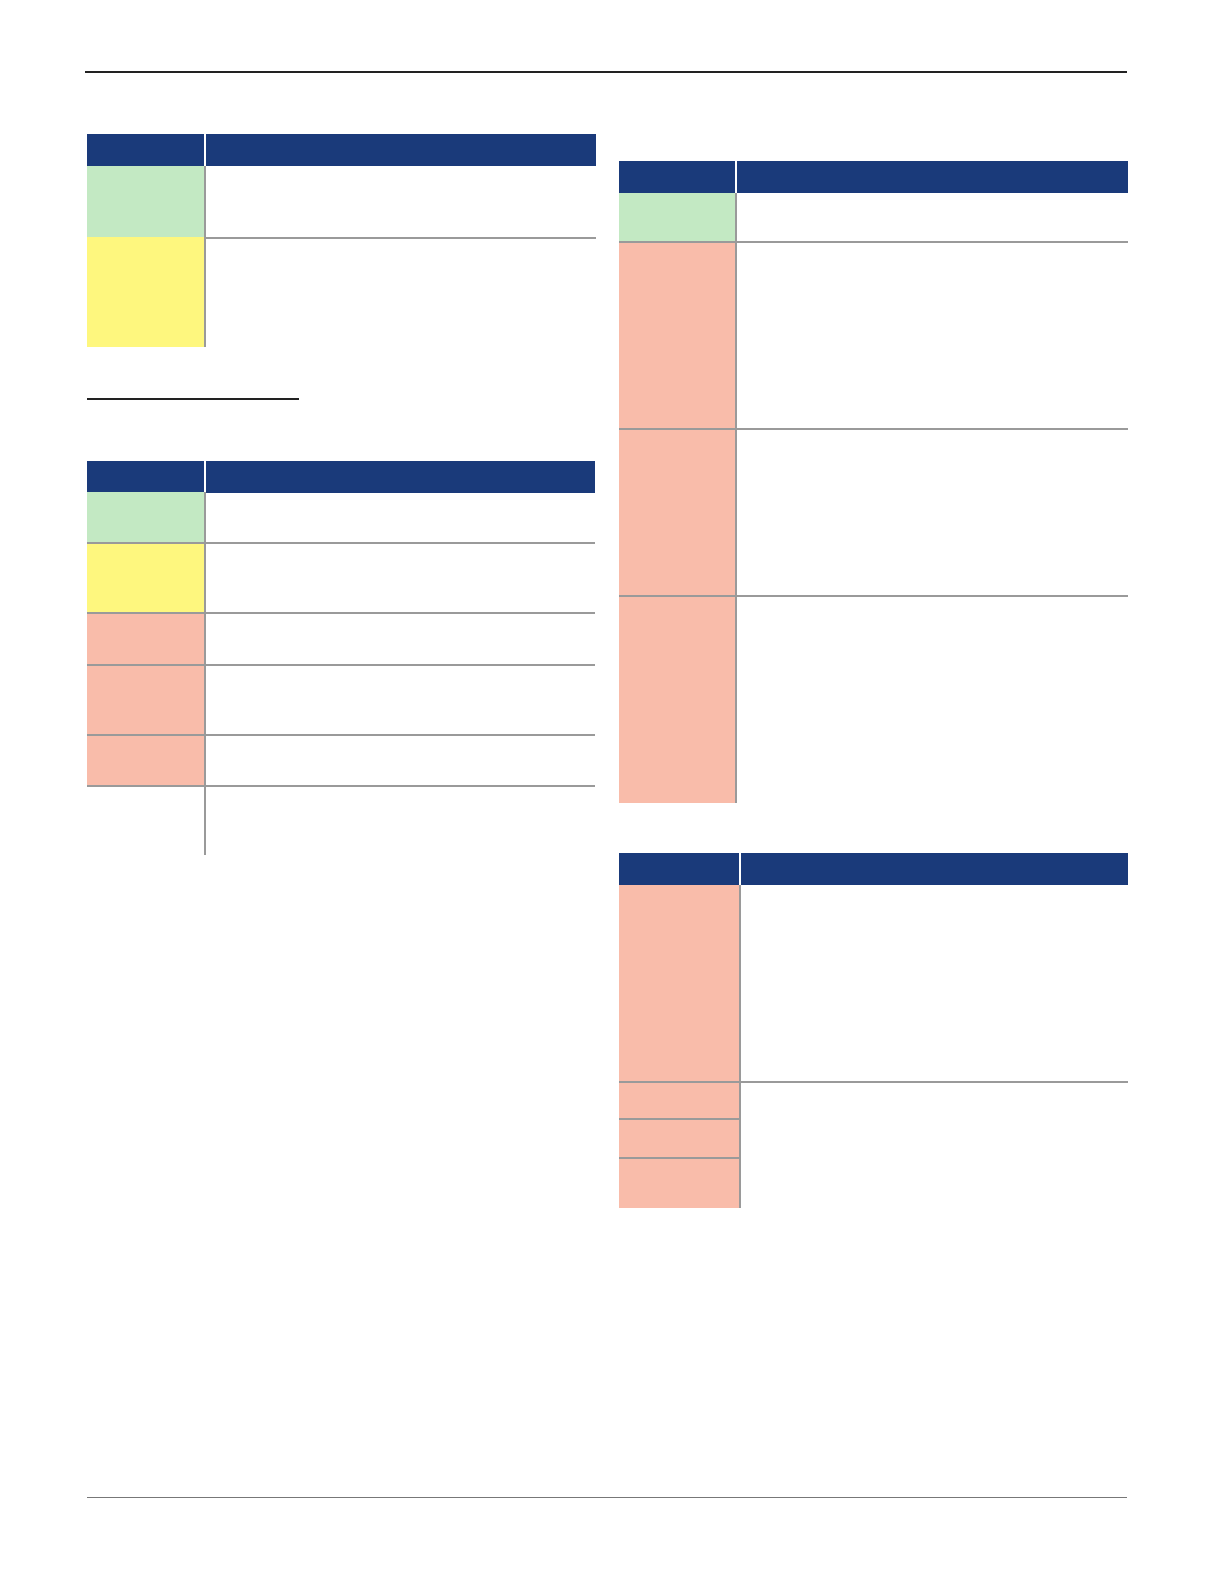 The image size is (1224, 1584). What do you see at coordinates (607, 1497) in the screenshot?
I see `footer-rule` at bounding box center [607, 1497].